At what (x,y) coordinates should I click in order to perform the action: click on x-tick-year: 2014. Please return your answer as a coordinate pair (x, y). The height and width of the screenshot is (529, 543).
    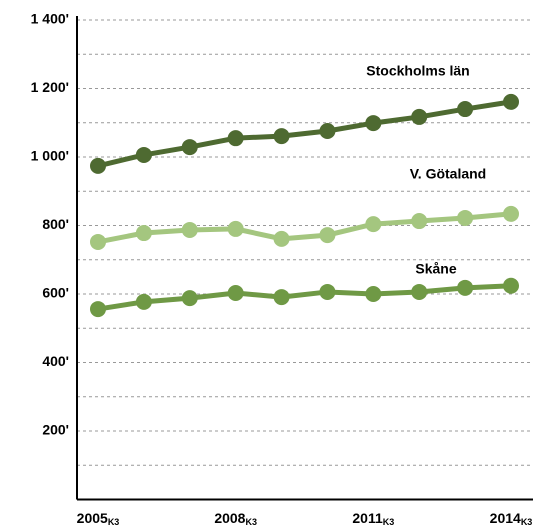
    Looking at the image, I should click on (505, 518).